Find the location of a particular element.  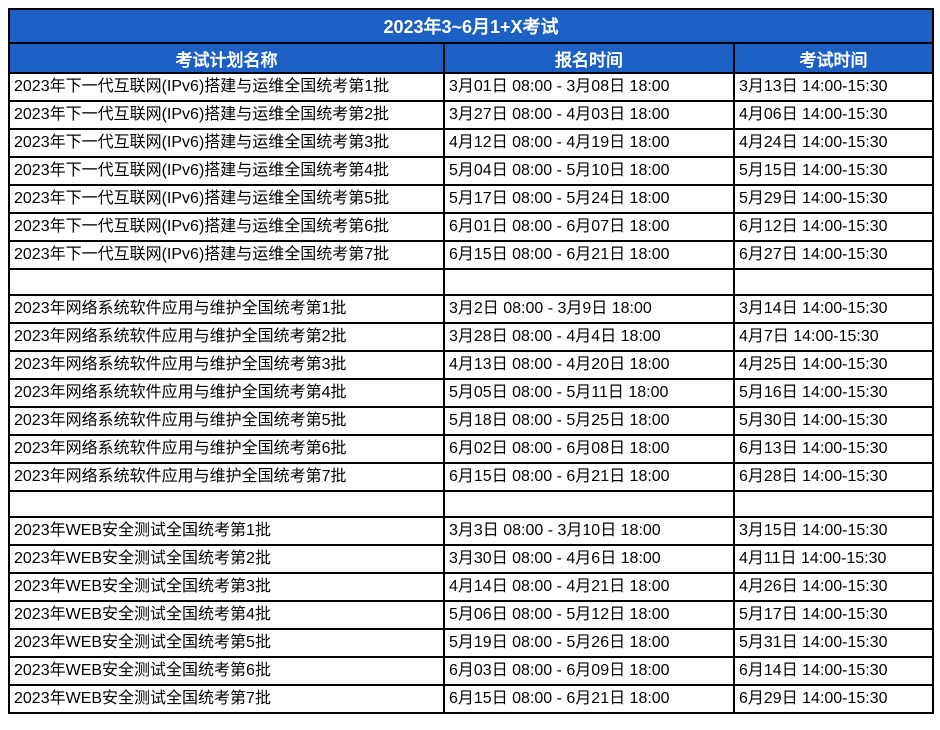

exam-time-cell: 4月26日 14:00-15:30 is located at coordinates (833, 587).